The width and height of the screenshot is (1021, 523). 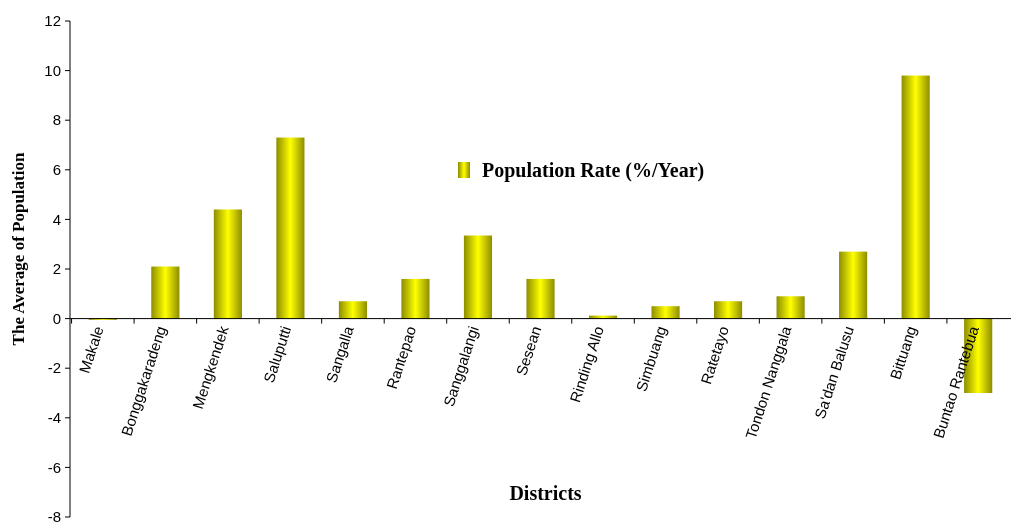 I want to click on y-tick-label: 6, so click(x=56, y=170).